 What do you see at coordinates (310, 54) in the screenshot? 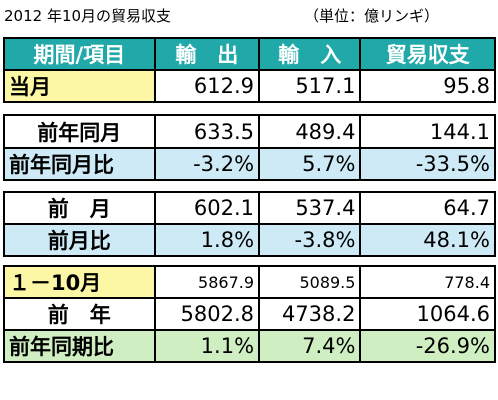
I see `header-import: 輸 入` at bounding box center [310, 54].